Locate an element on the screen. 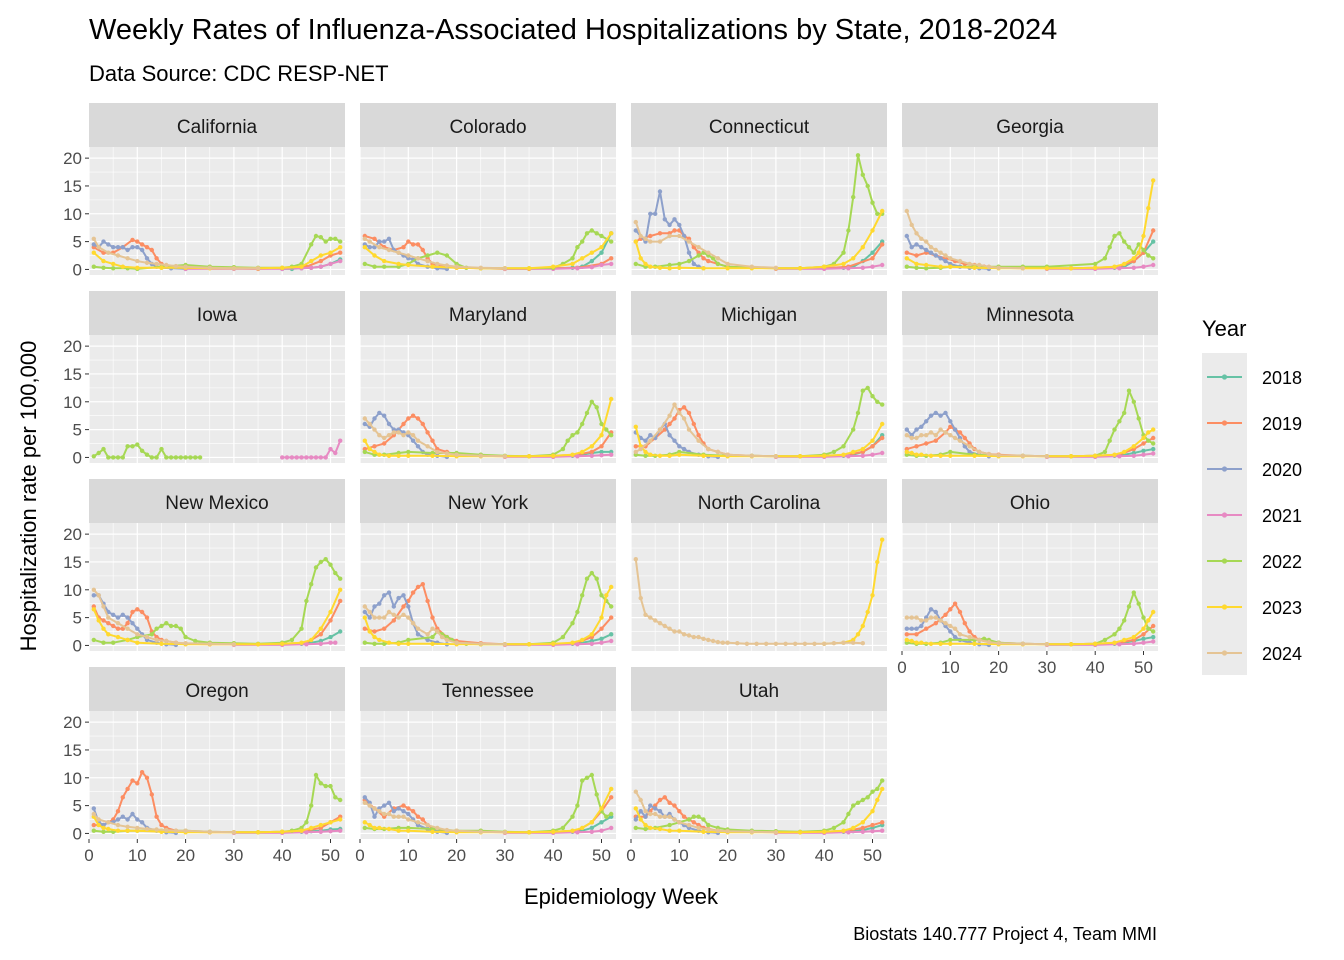 The width and height of the screenshot is (1344, 960). x-tick-label: 0 is located at coordinates (359, 855).